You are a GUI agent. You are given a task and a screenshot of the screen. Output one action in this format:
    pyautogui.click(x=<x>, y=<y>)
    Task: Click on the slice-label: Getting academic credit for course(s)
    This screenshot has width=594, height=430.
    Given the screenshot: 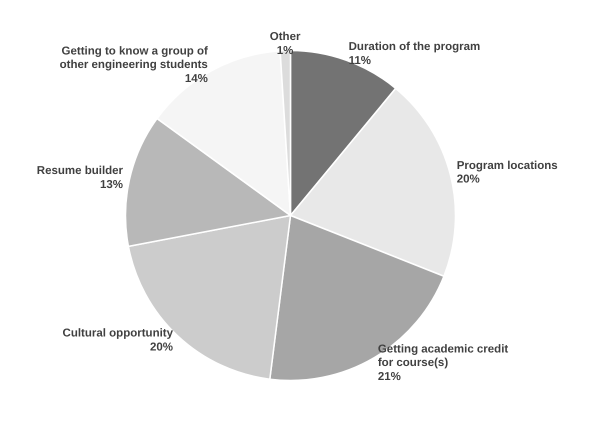 What is the action you would take?
    pyautogui.click(x=443, y=356)
    